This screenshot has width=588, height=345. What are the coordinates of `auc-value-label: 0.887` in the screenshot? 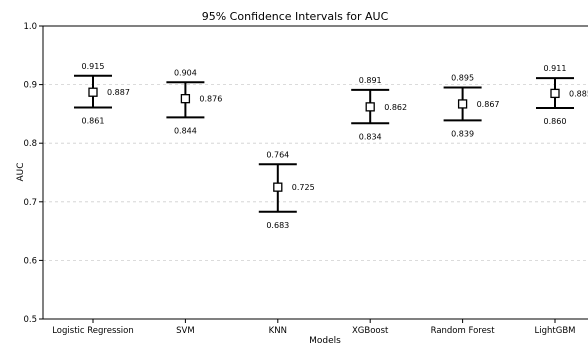 It's located at (118, 92).